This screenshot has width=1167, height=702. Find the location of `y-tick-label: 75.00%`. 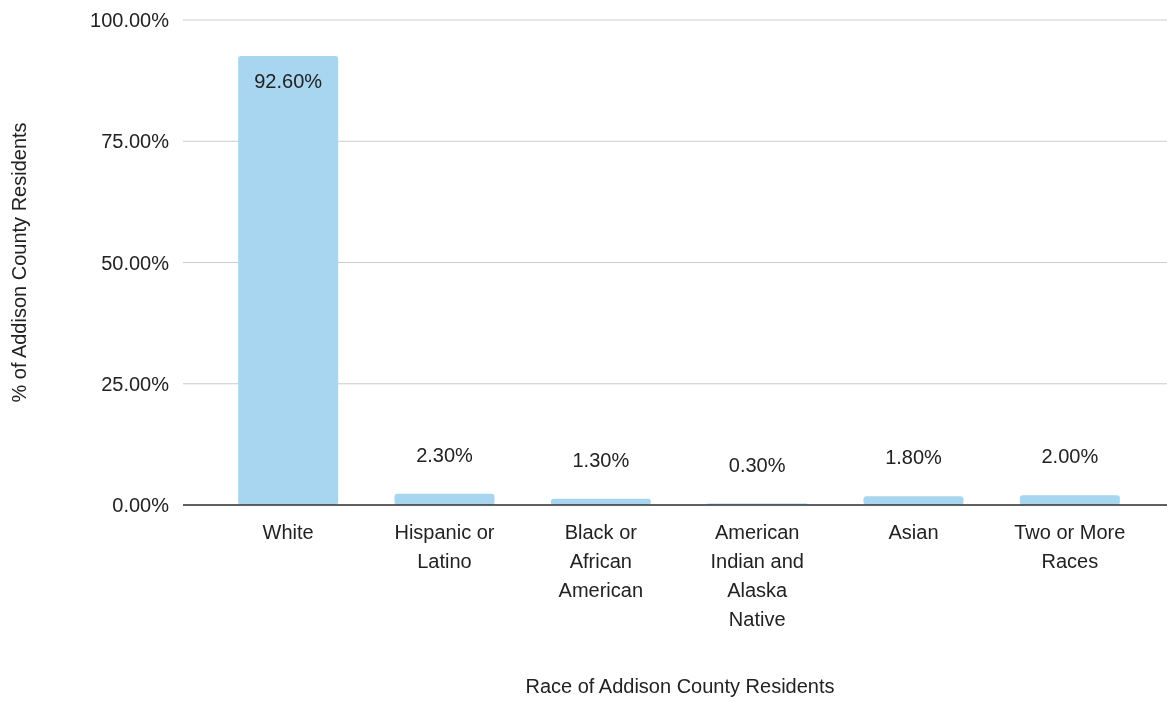

y-tick-label: 75.00% is located at coordinates (135, 141).